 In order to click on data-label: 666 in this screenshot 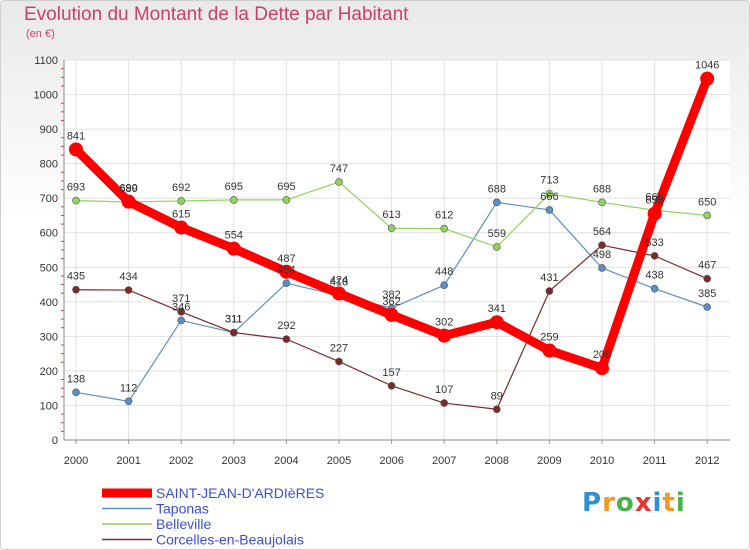, I will do `click(549, 197)`.